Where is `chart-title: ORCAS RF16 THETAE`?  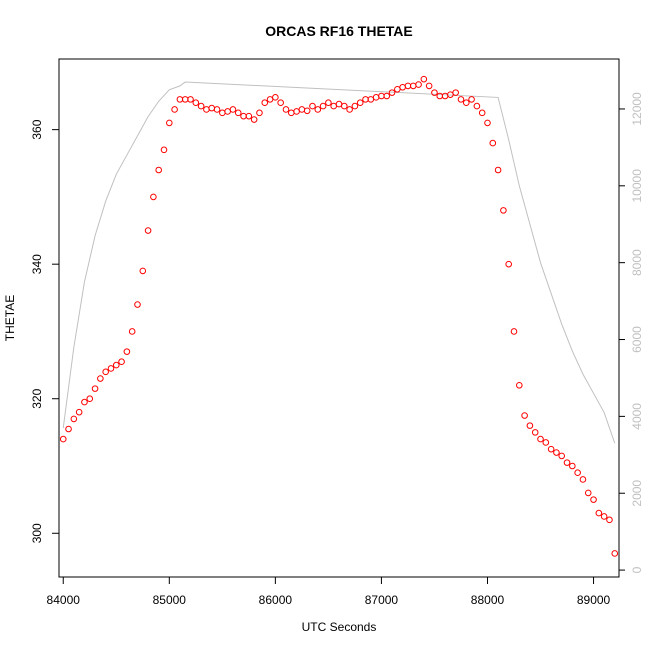 chart-title: ORCAS RF16 THETAE is located at coordinates (339, 31).